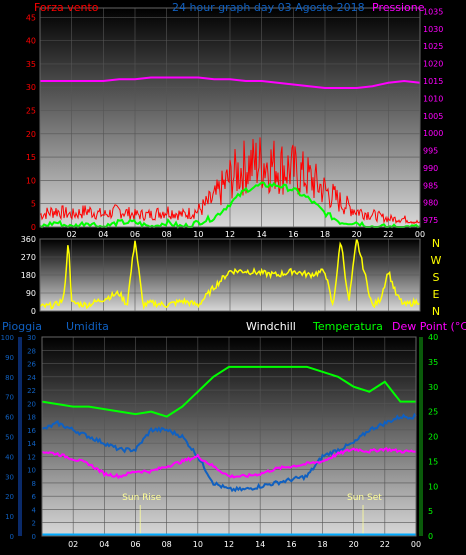  Describe the element at coordinates (364, 498) in the screenshot. I see `sunset-label: Sun Set` at that location.